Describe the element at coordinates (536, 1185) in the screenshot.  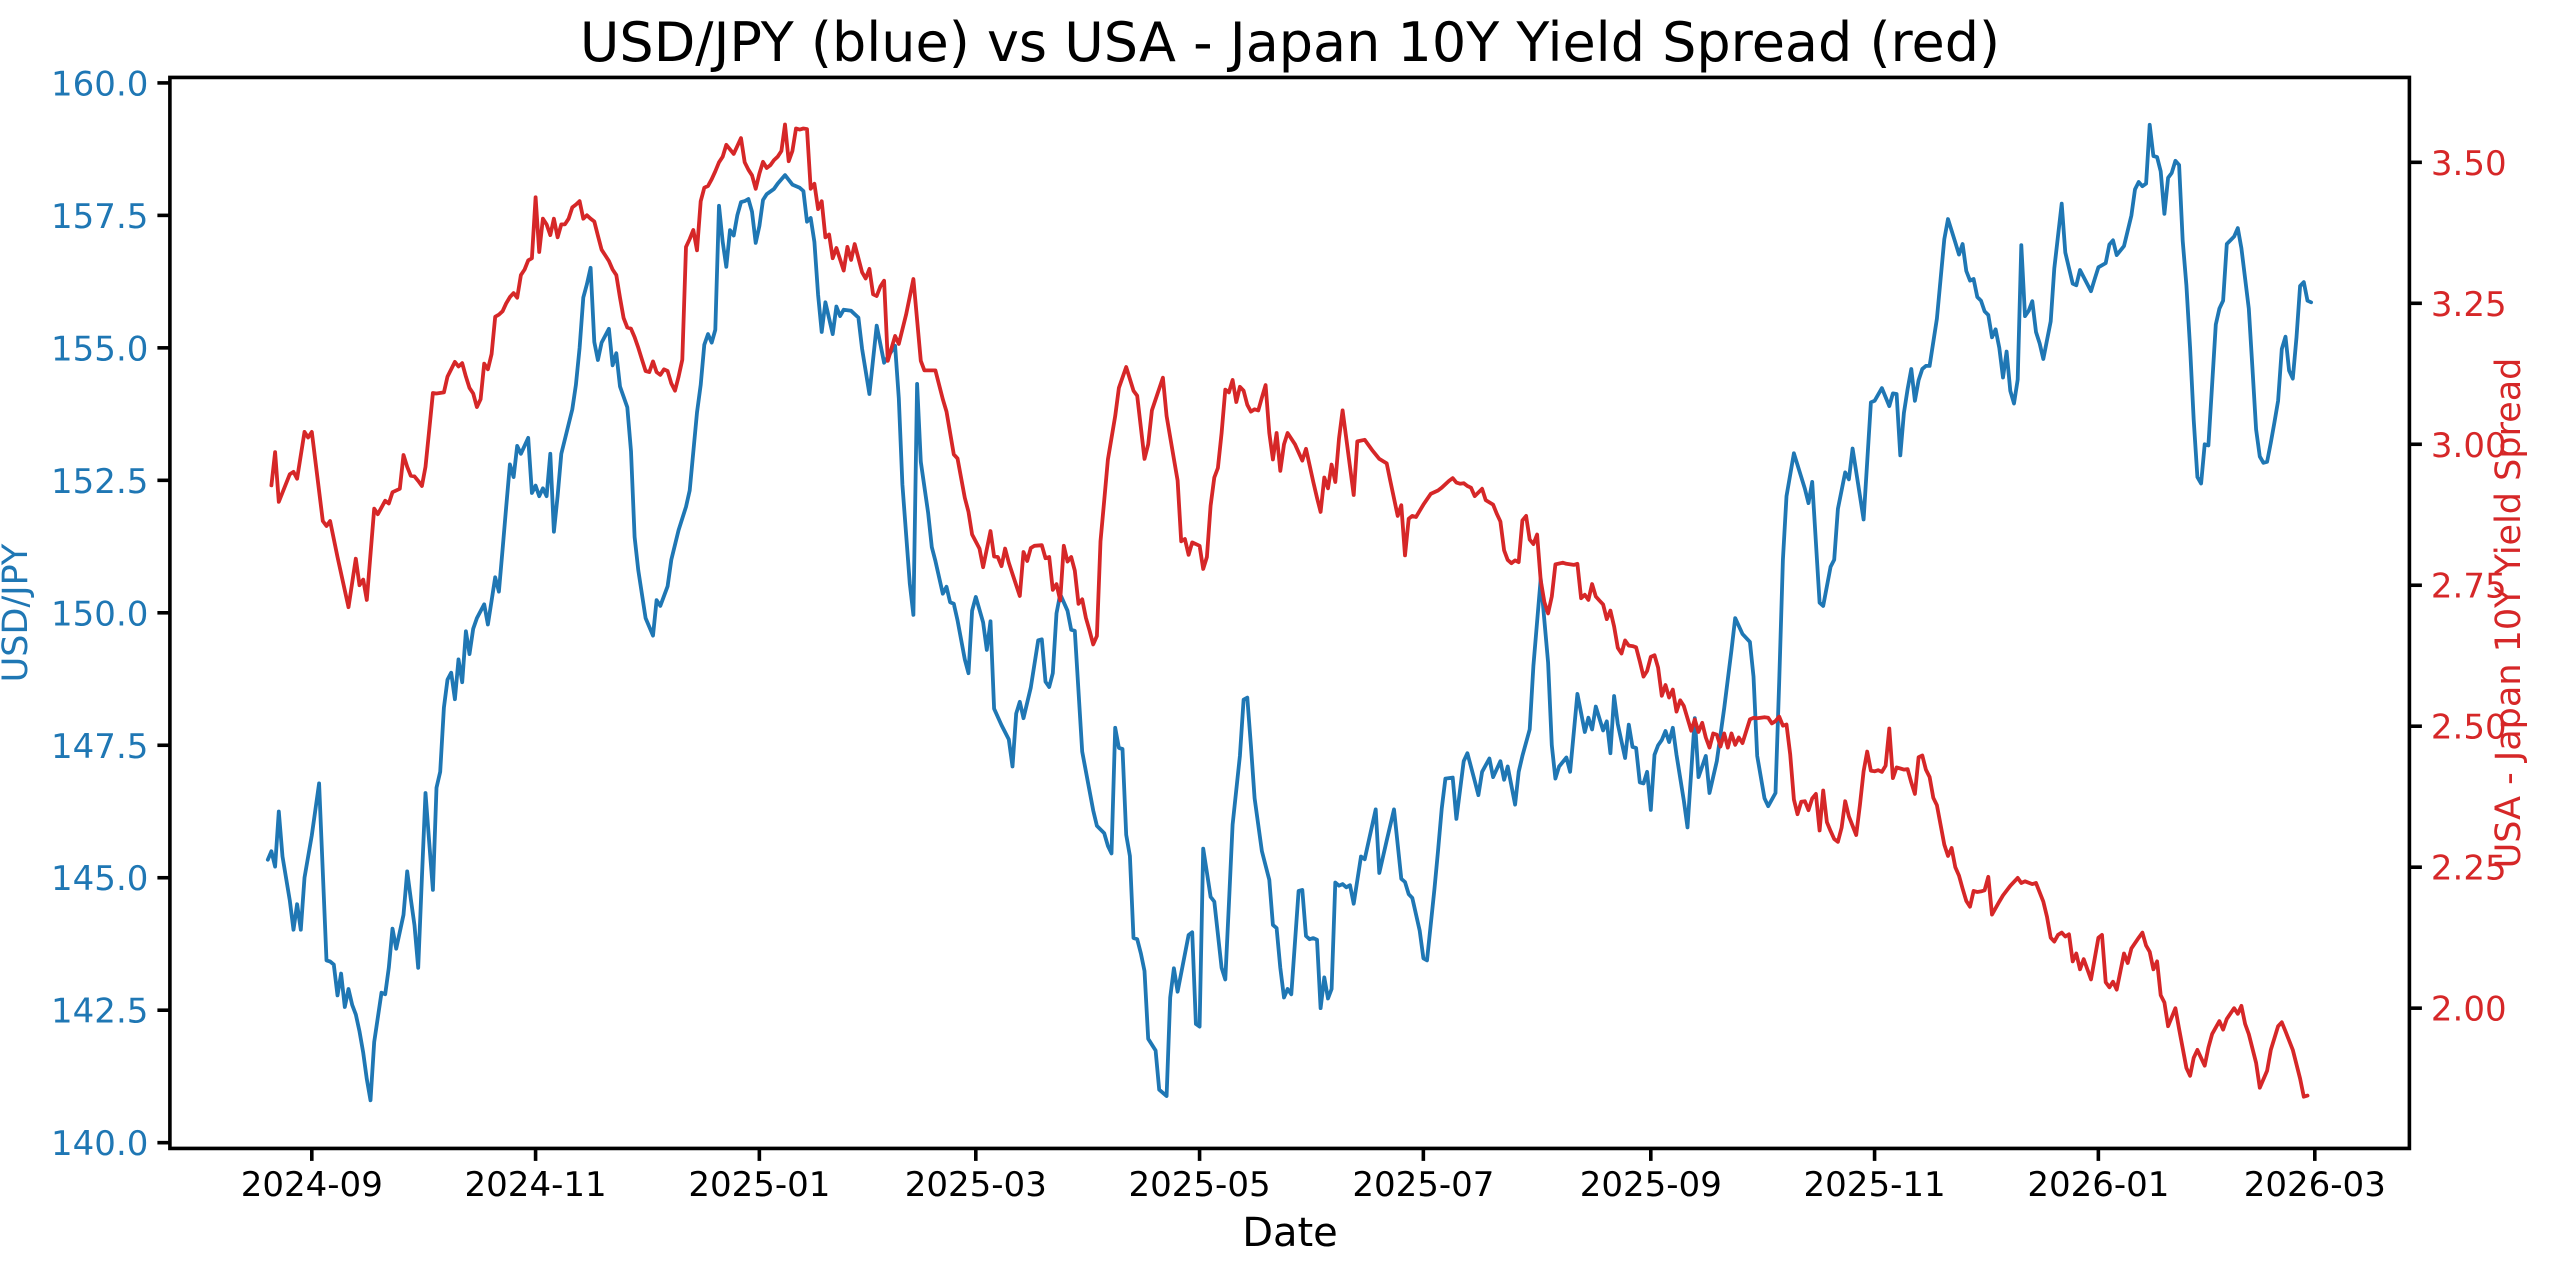
I see `x-tick-label: 2024-11` at that location.